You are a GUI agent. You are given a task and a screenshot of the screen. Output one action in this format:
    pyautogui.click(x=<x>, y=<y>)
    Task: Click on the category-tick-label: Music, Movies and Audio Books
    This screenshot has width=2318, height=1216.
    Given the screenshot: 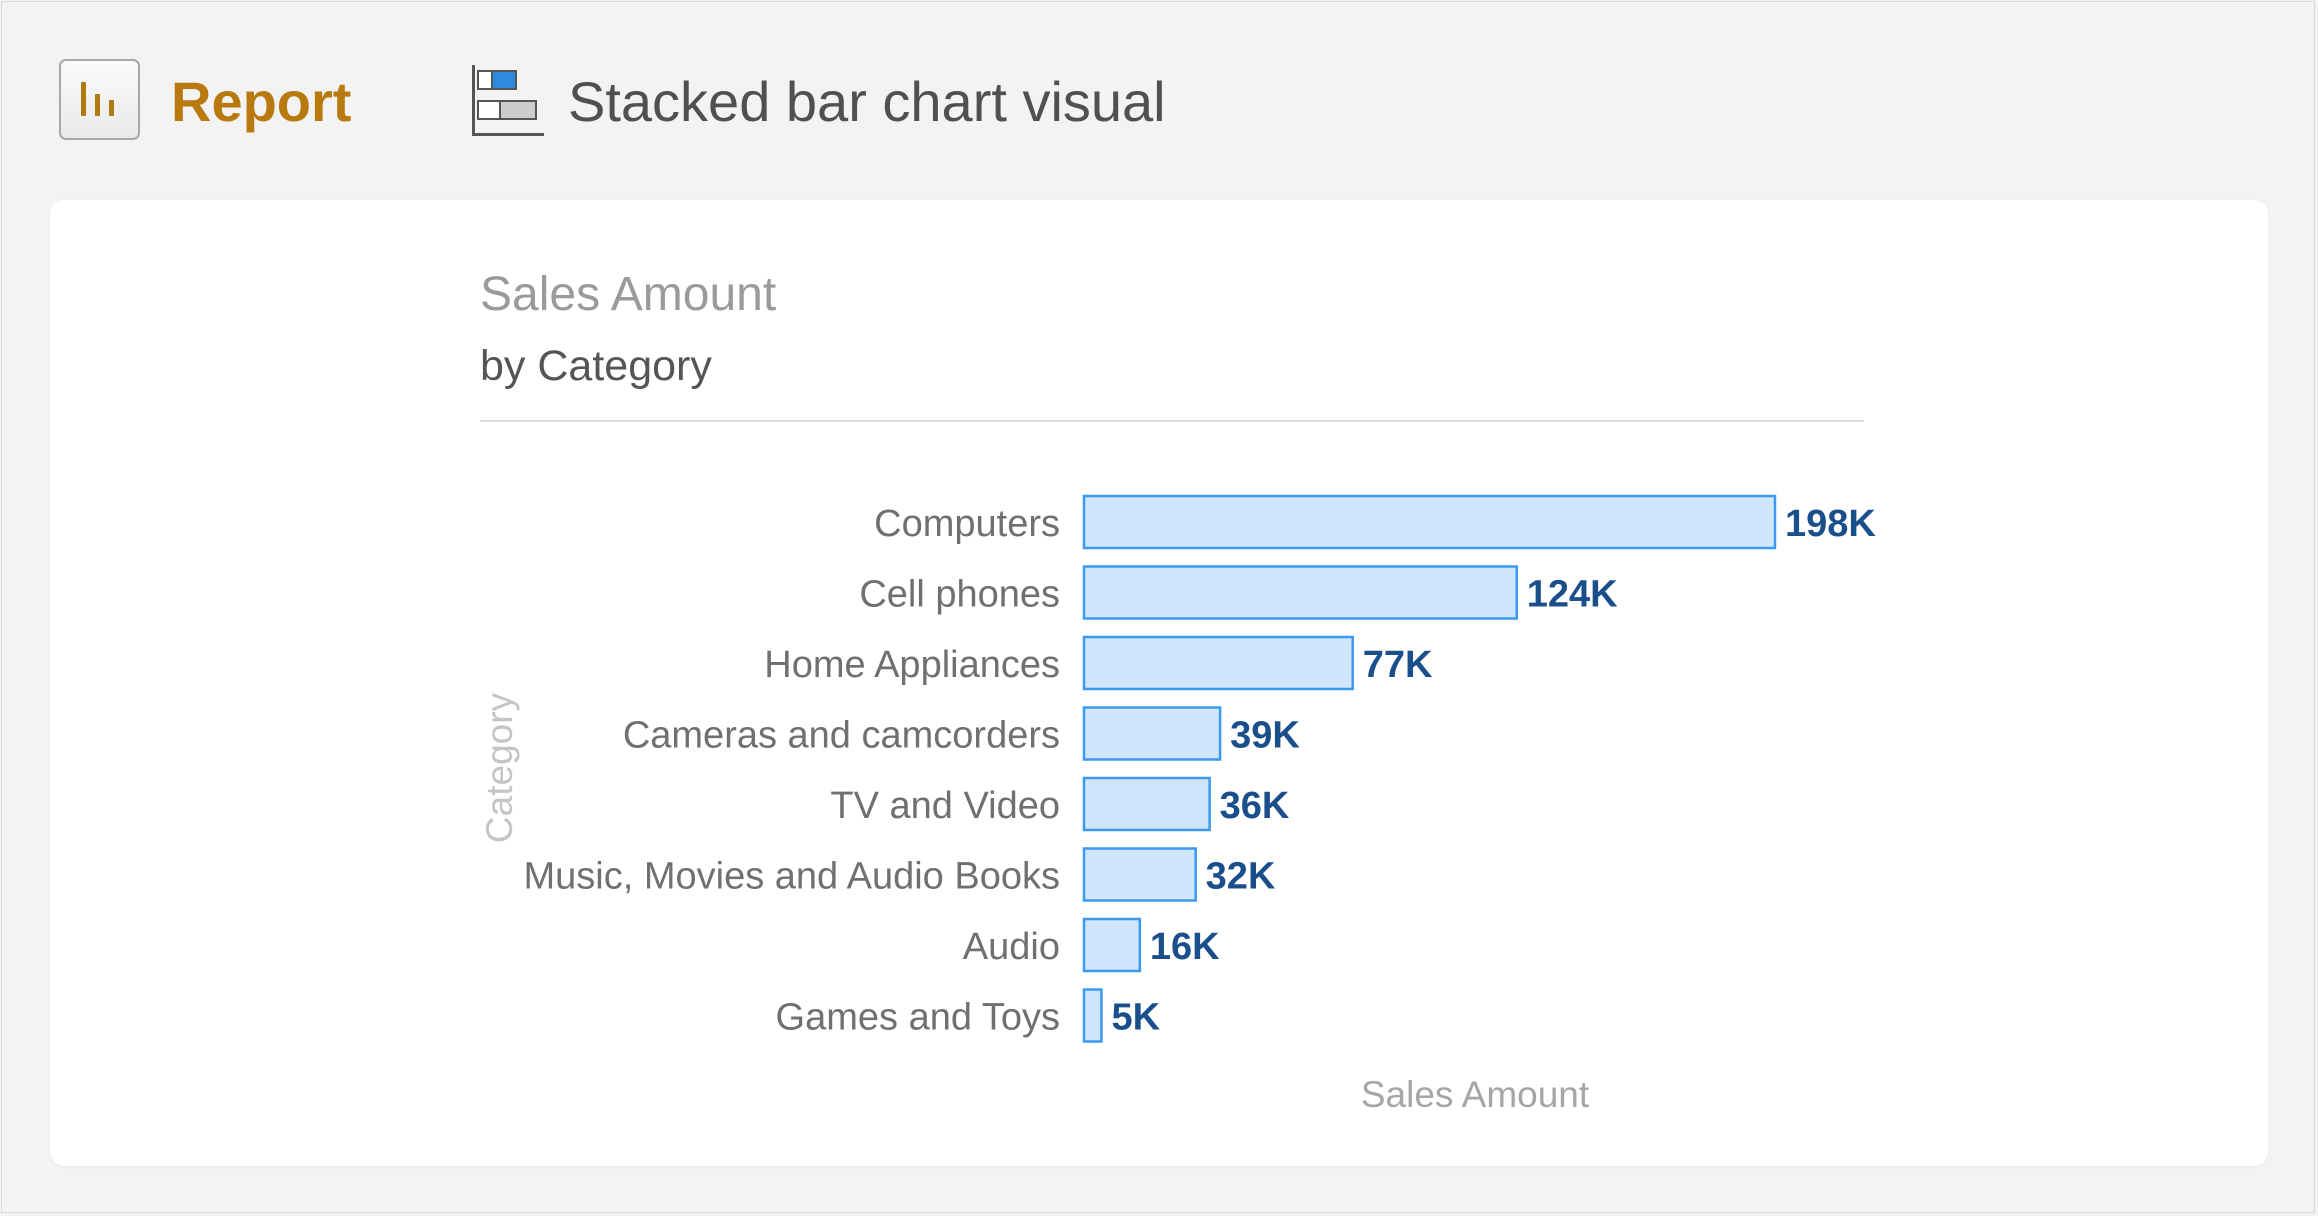 What is the action you would take?
    pyautogui.click(x=792, y=877)
    